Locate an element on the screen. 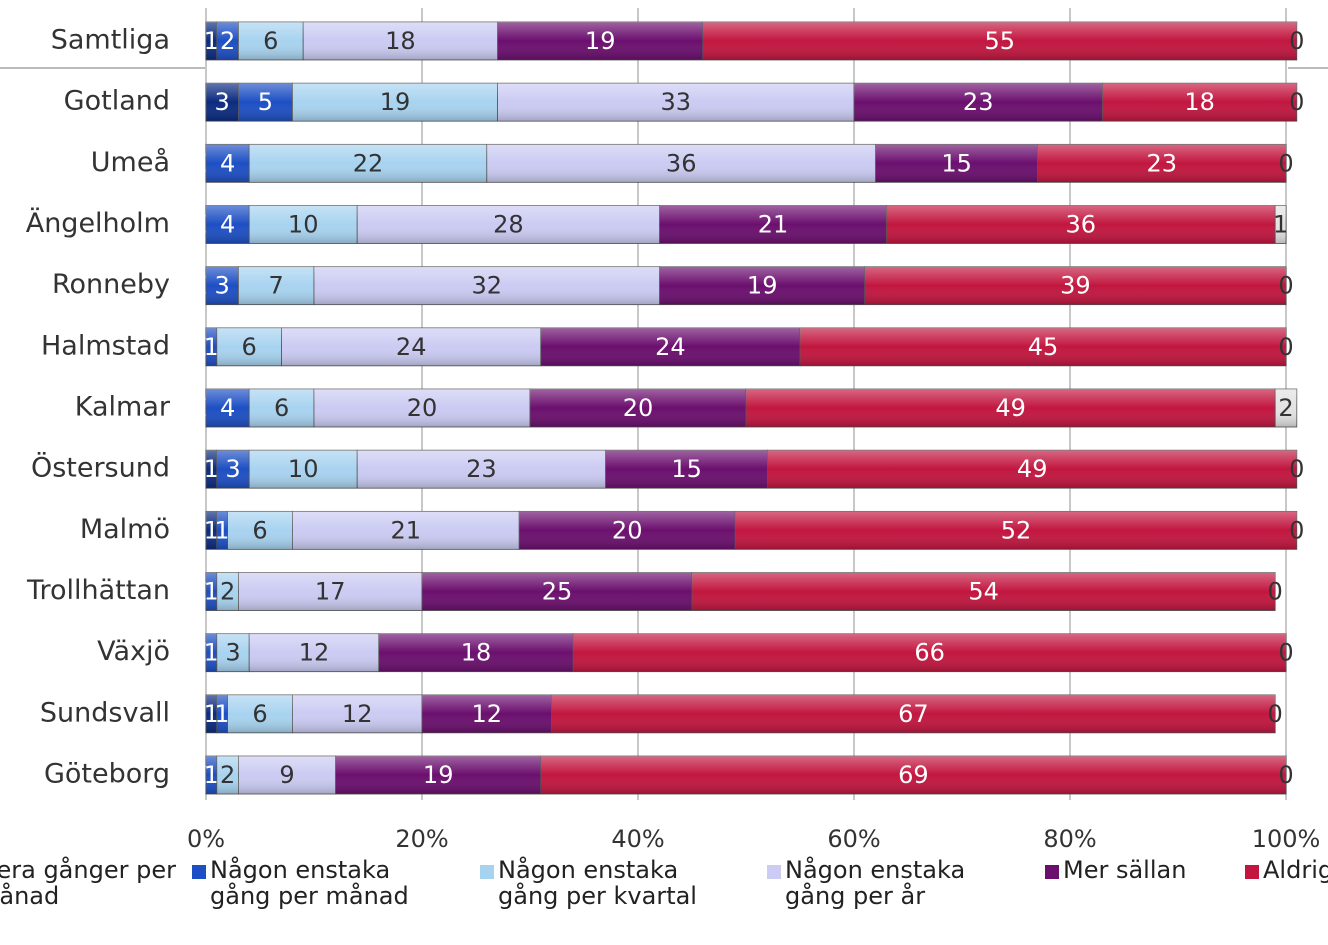  x-tick-label: 0% is located at coordinates (206, 839).